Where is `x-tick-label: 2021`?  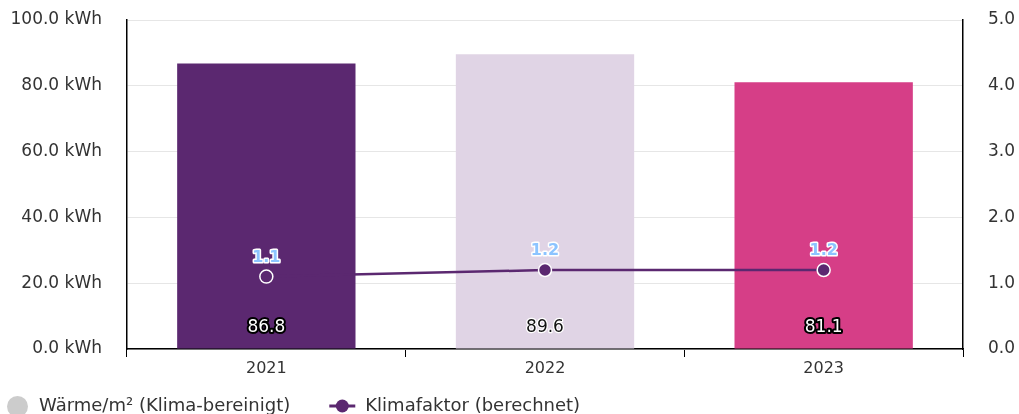
x-tick-label: 2021 is located at coordinates (266, 367).